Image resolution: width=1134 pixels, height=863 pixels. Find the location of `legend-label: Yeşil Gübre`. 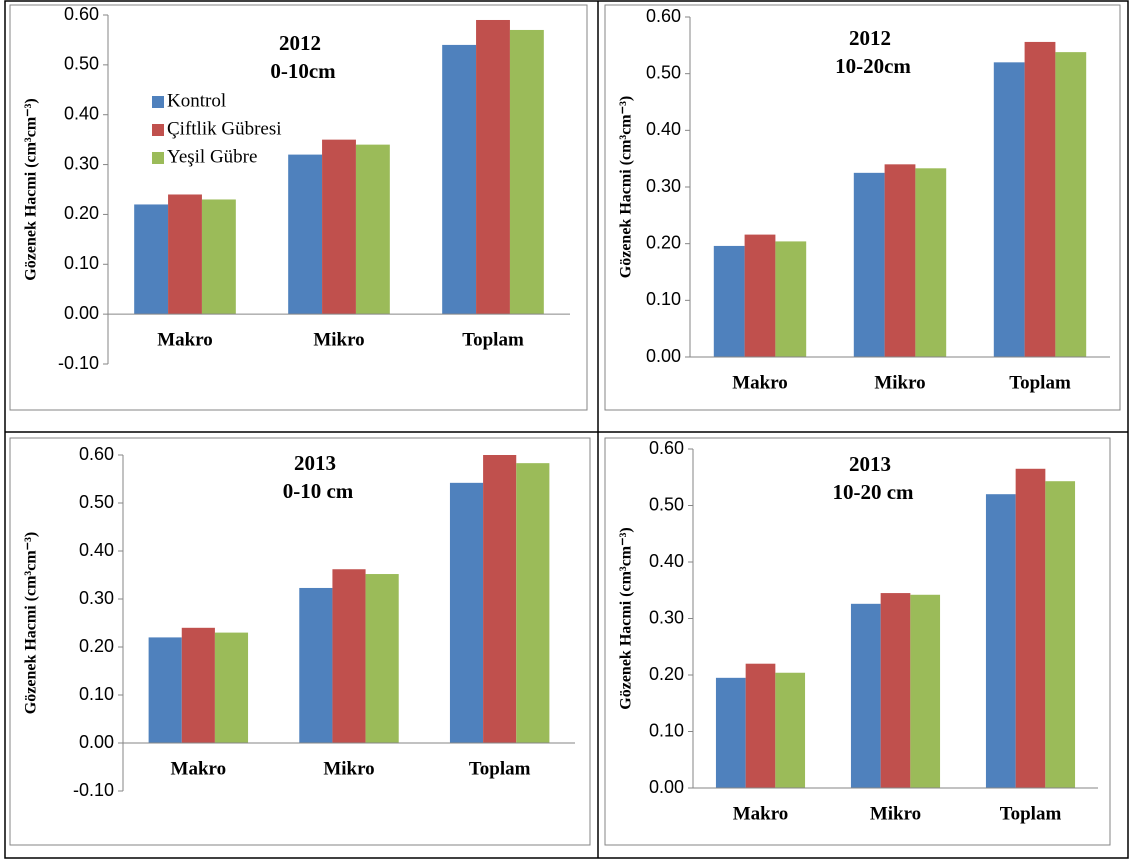

legend-label: Yeşil Gübre is located at coordinates (212, 156).